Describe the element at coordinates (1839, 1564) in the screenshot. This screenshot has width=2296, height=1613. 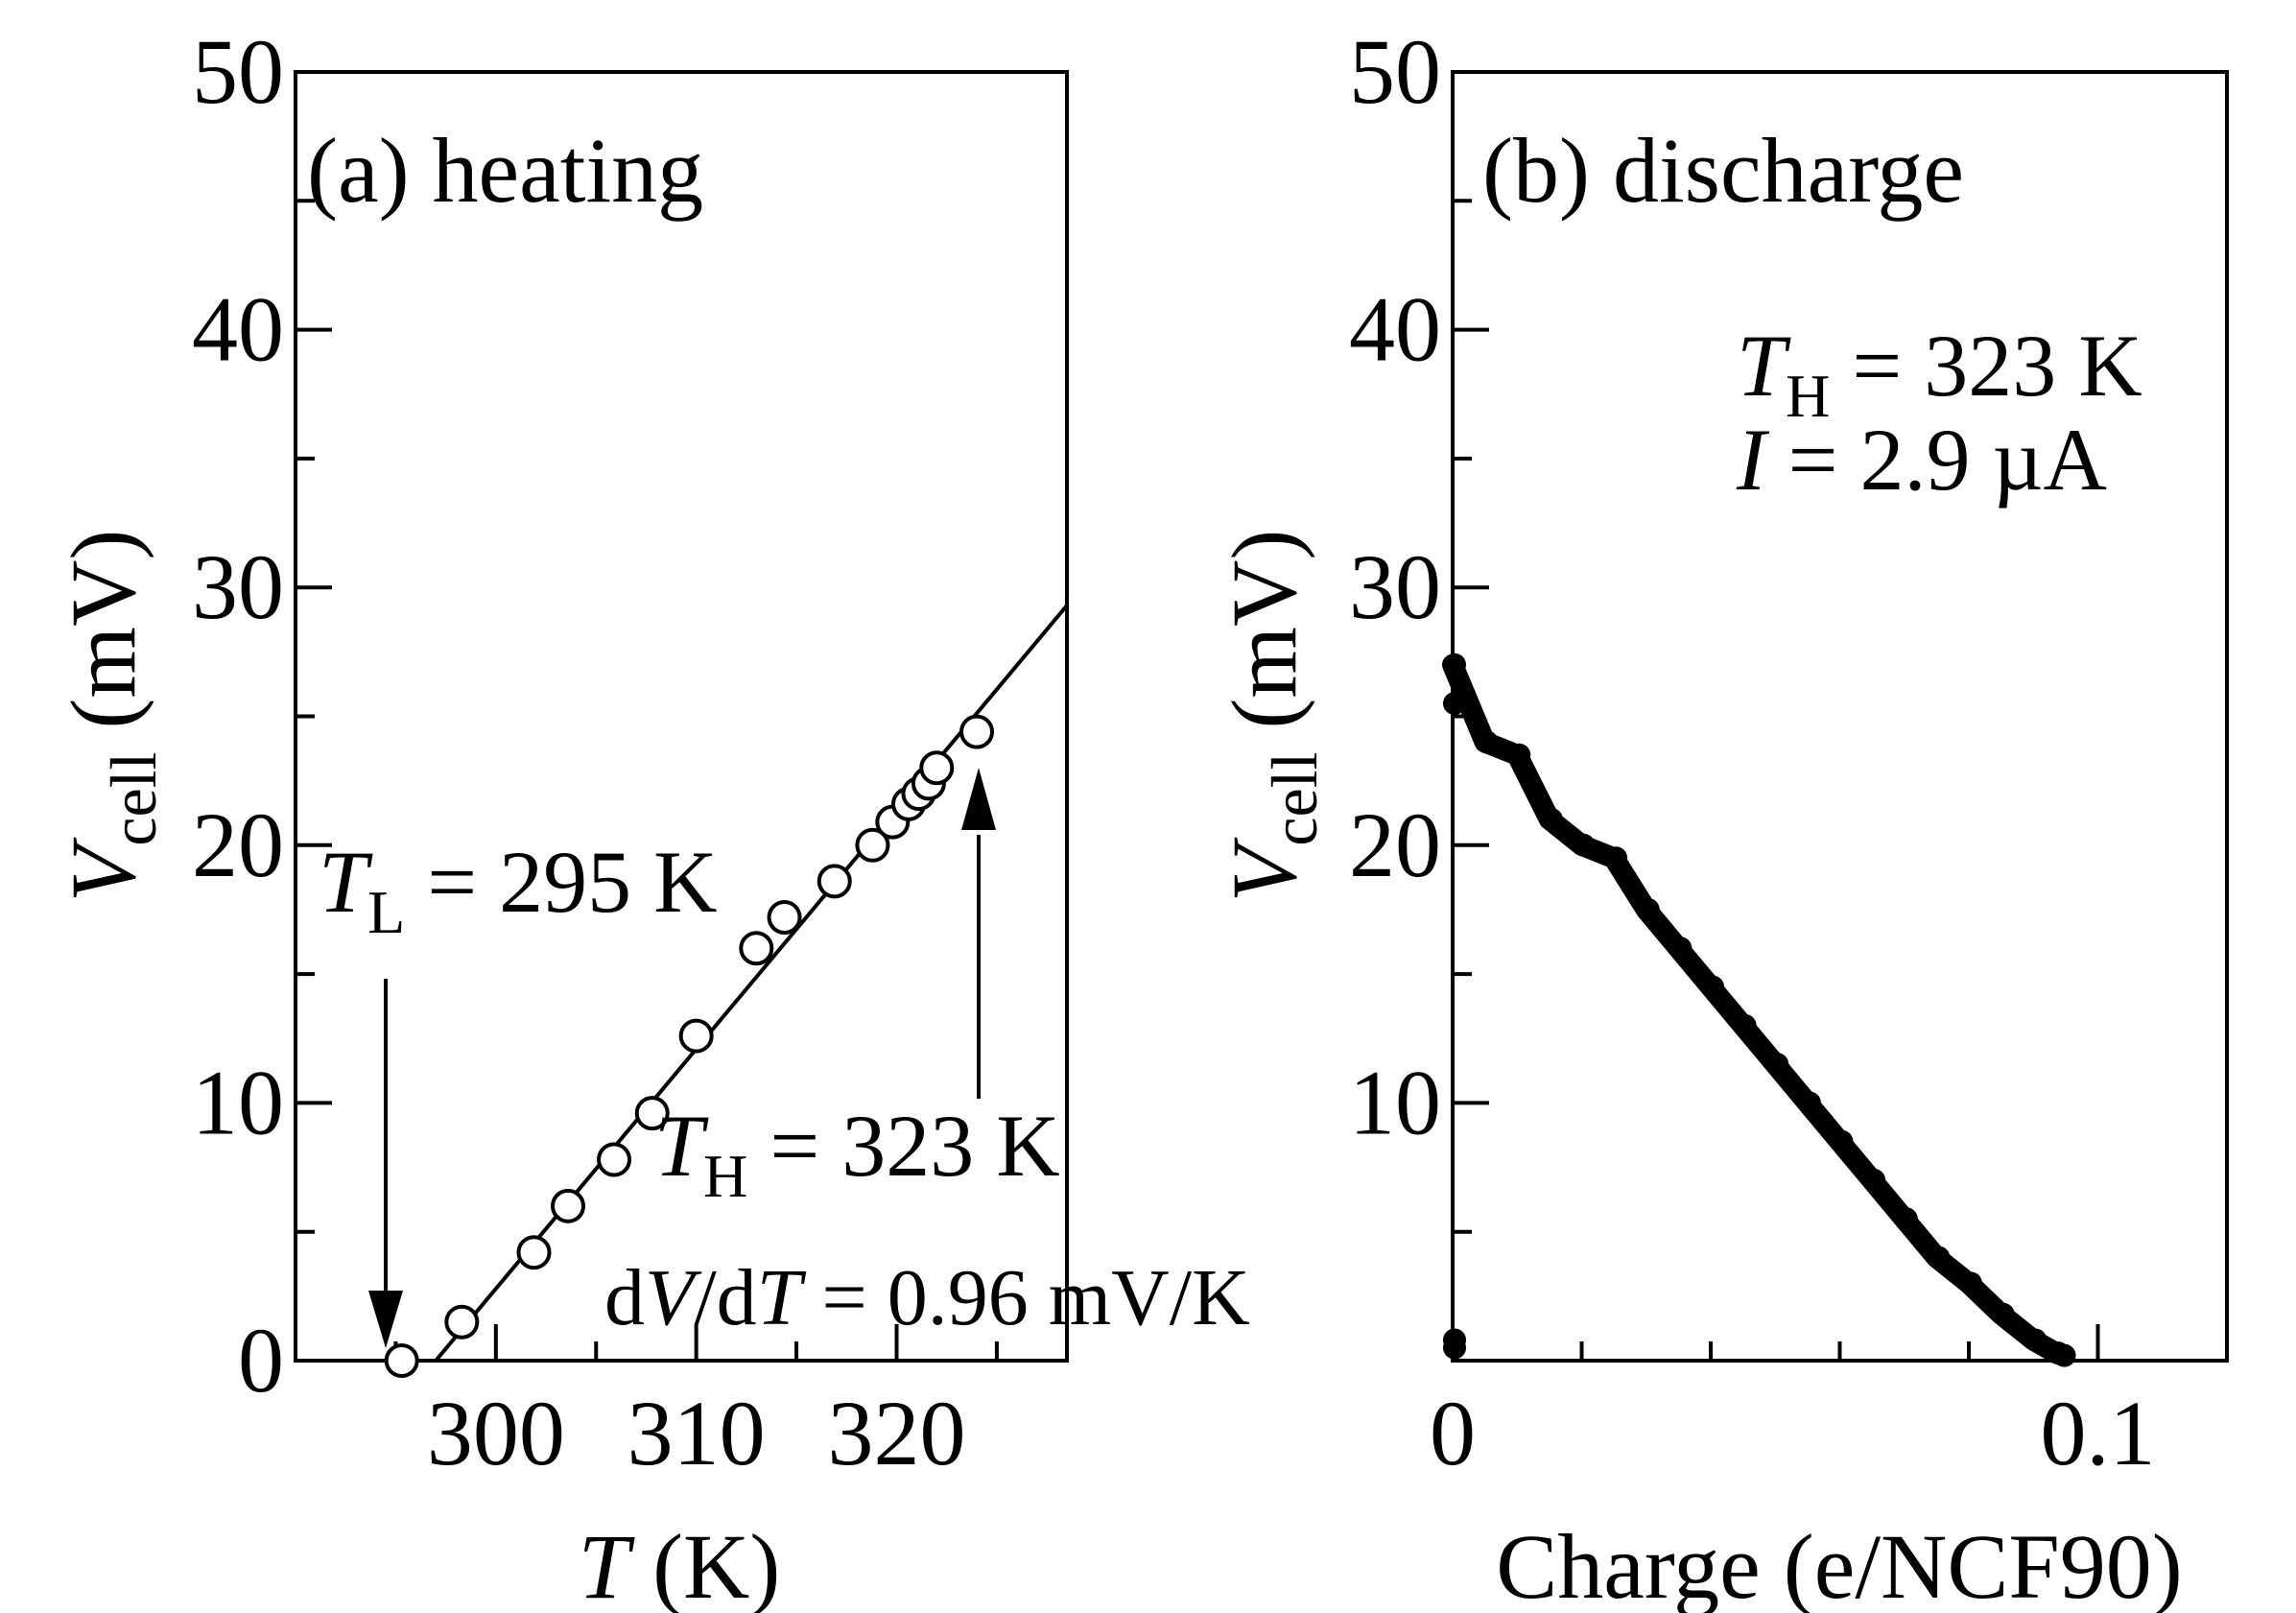
I see `panel-b-x-axis-title: Charge (e/NCF90)` at that location.